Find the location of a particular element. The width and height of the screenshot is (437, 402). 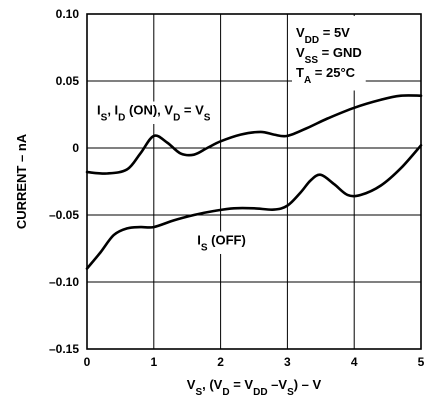

x-tick-label: 4 is located at coordinates (354, 362).